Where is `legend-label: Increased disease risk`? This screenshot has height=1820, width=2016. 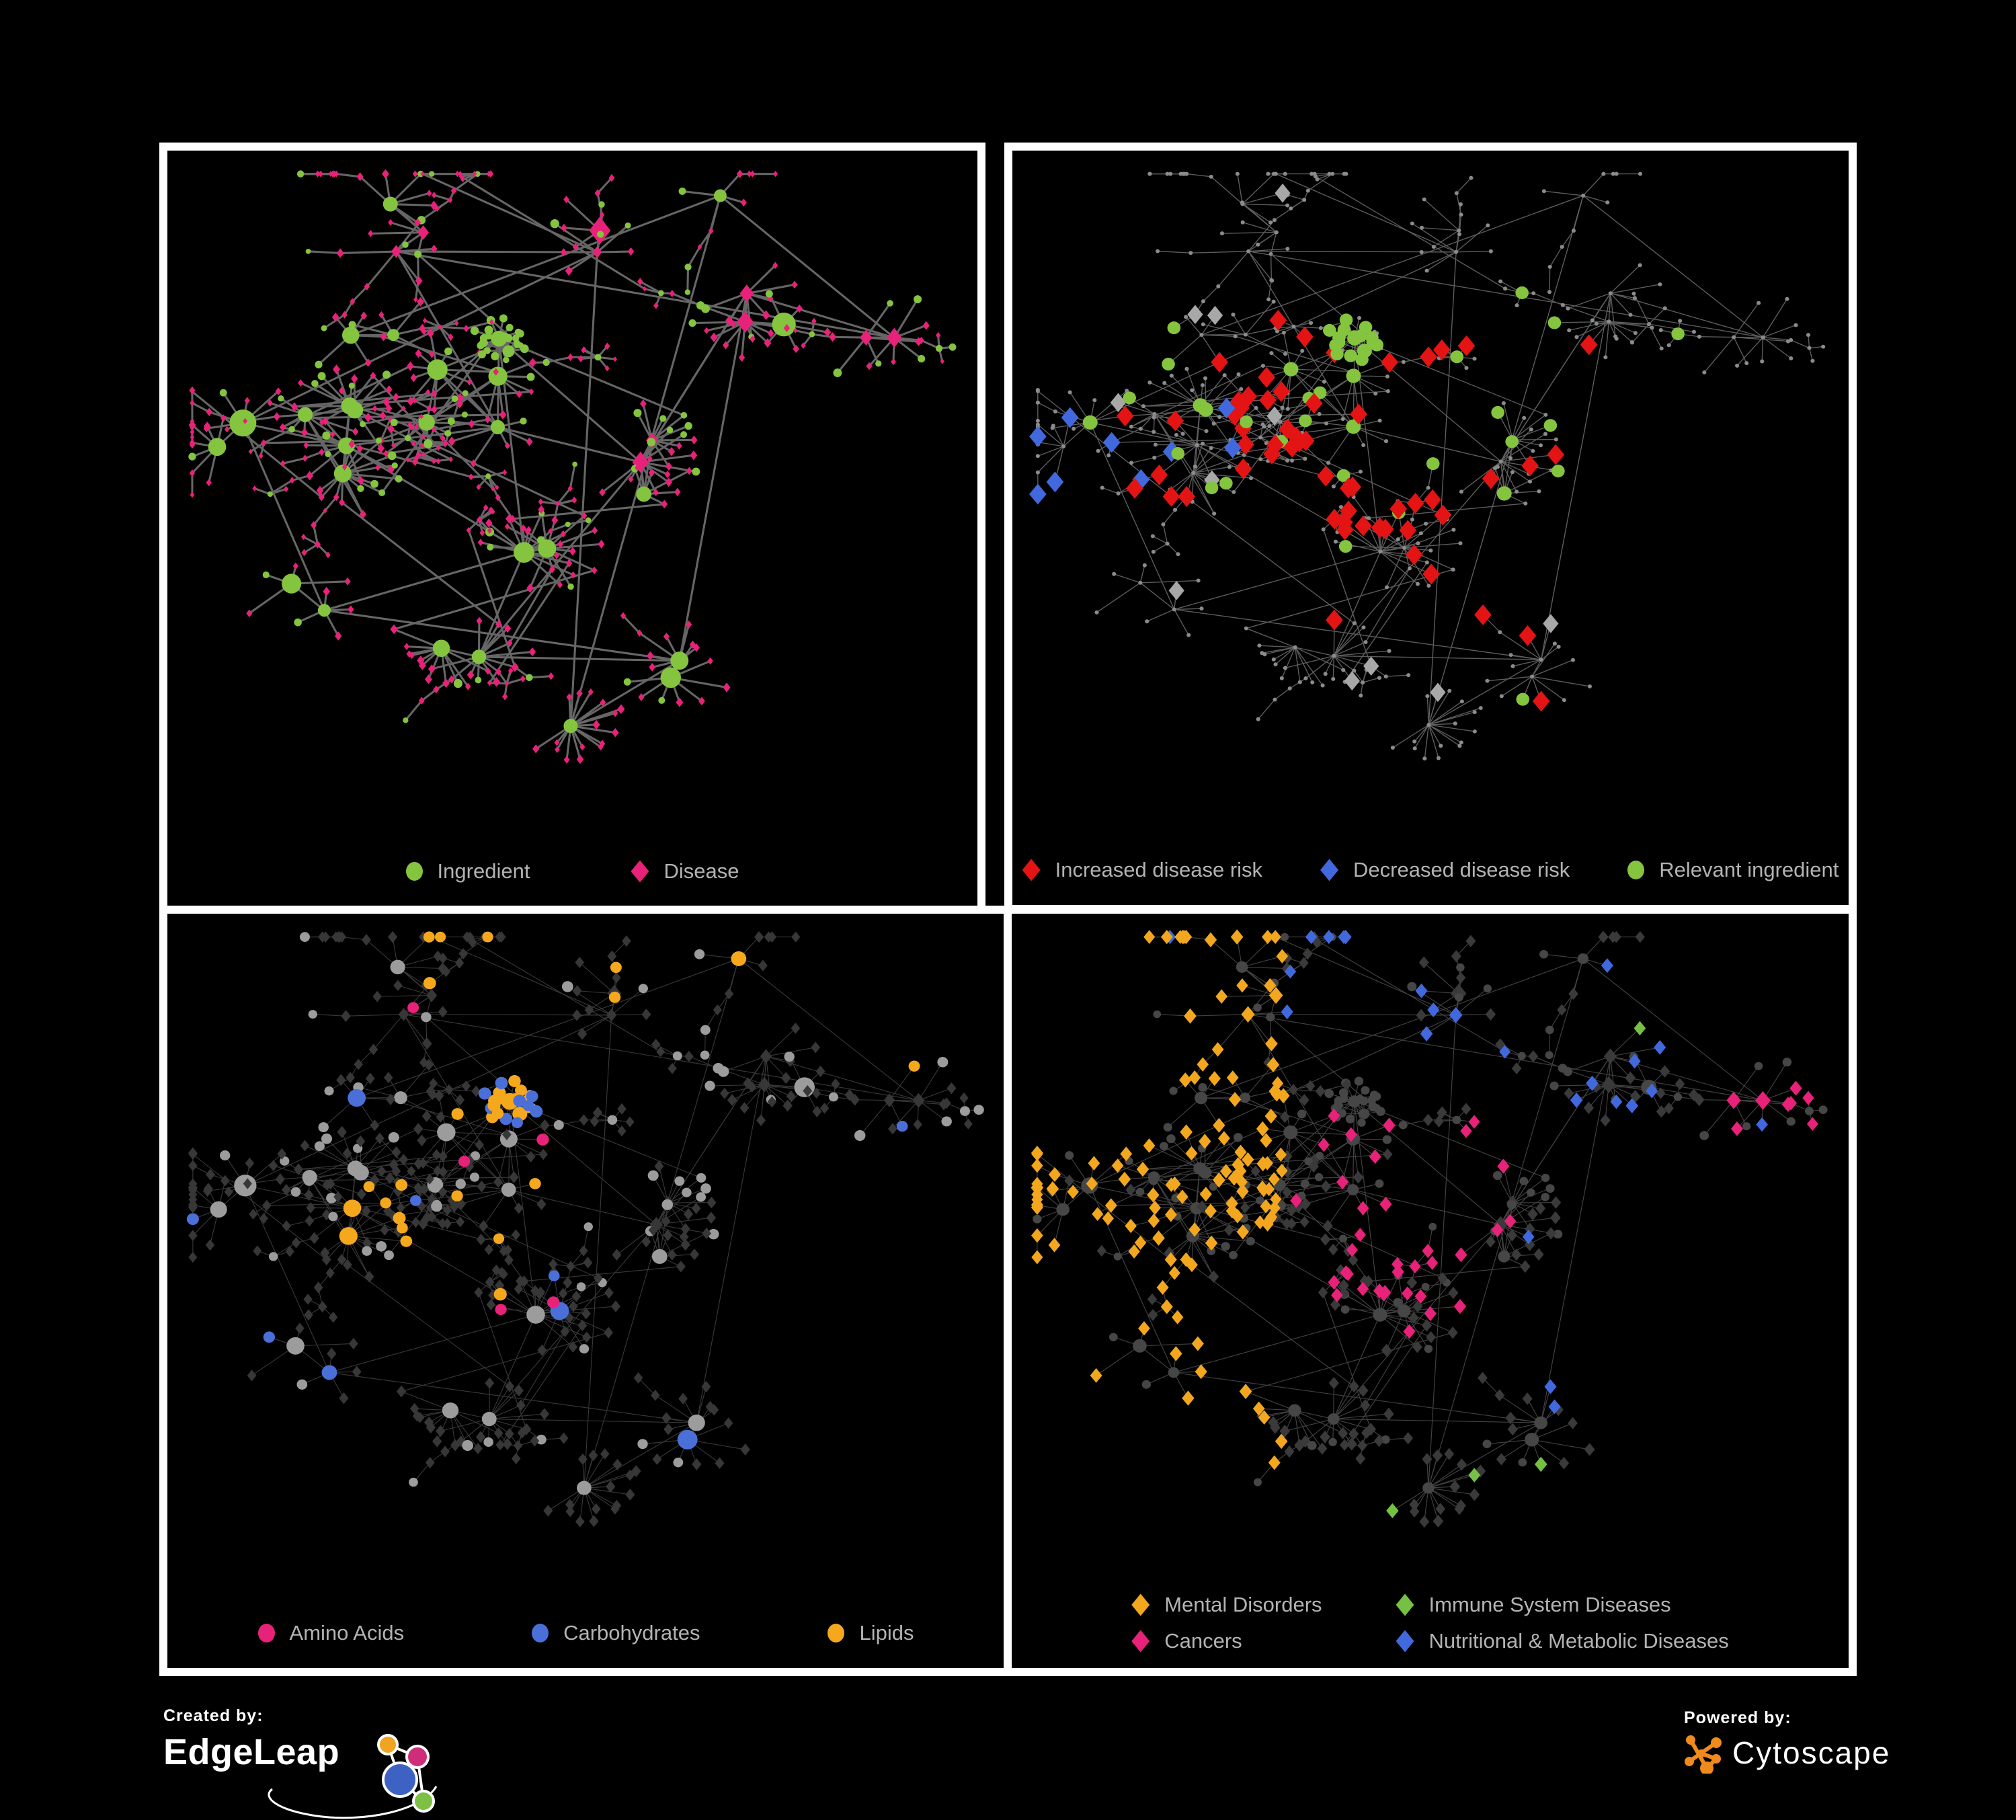
legend-label: Increased disease risk is located at coordinates (1159, 869).